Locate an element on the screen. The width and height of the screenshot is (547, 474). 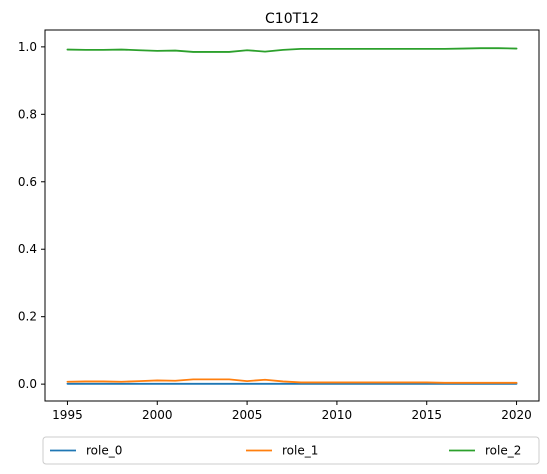
x-axis: 1995 2000 2005 2010 2015 2020 is located at coordinates (292, 411).